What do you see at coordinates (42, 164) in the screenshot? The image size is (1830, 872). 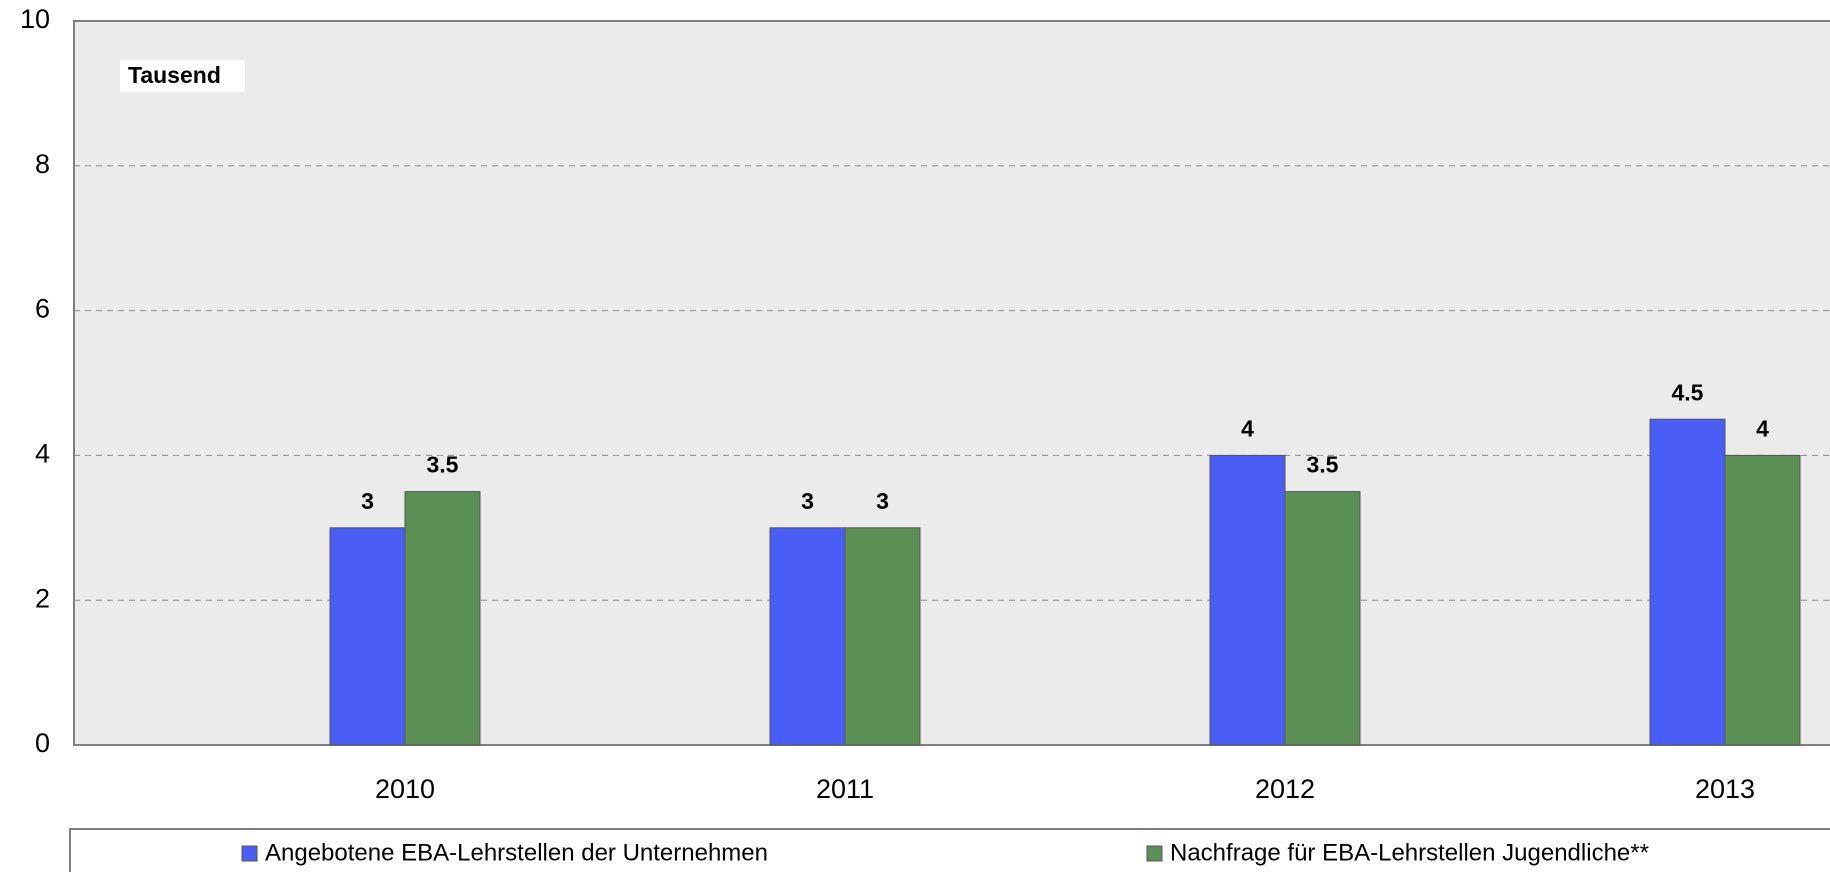 I see `y-tick-label: 8` at bounding box center [42, 164].